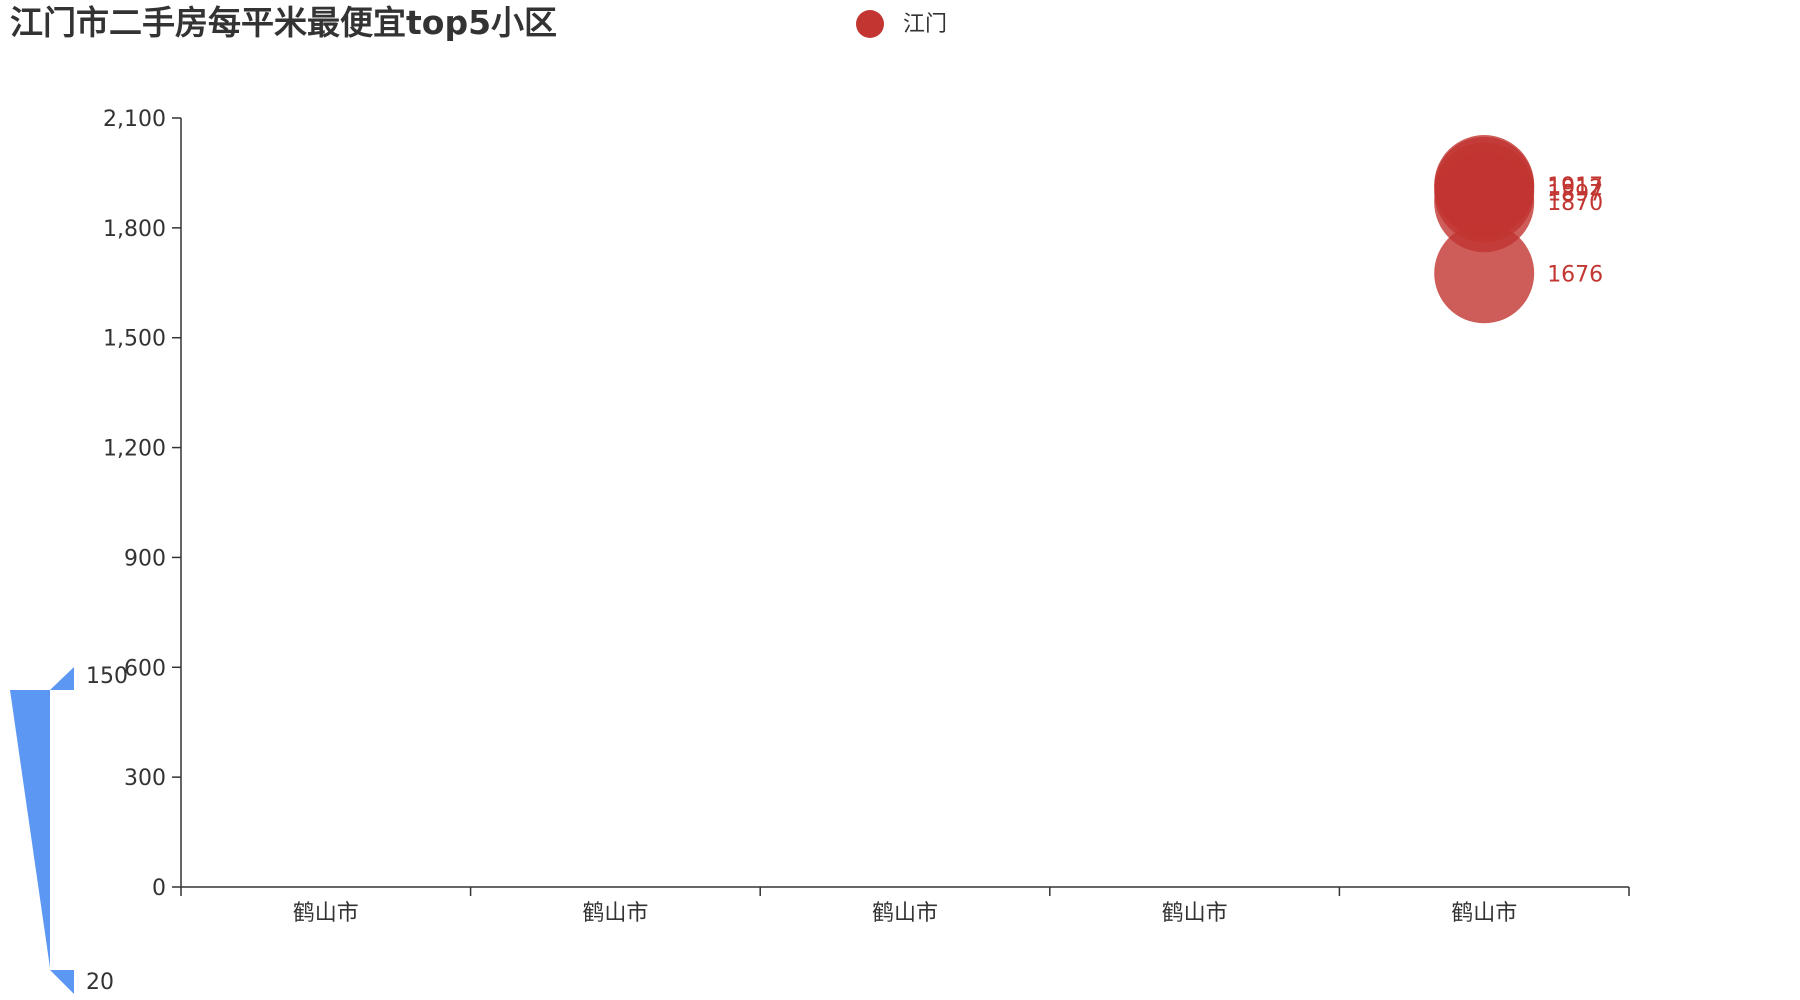  I want to click on y-tick-label: 0, so click(159, 888).